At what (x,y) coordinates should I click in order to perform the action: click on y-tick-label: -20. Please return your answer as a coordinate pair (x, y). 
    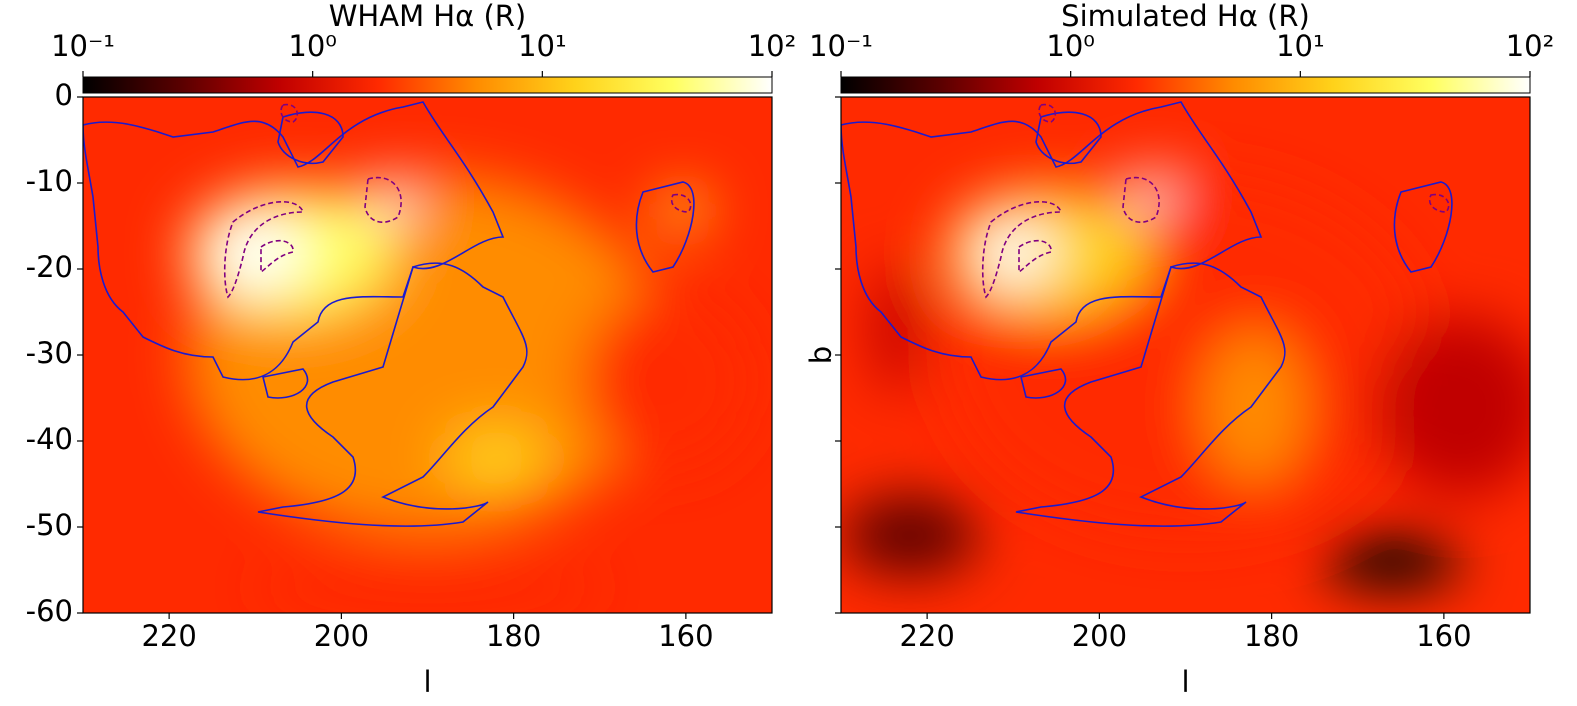
    Looking at the image, I should click on (49, 267).